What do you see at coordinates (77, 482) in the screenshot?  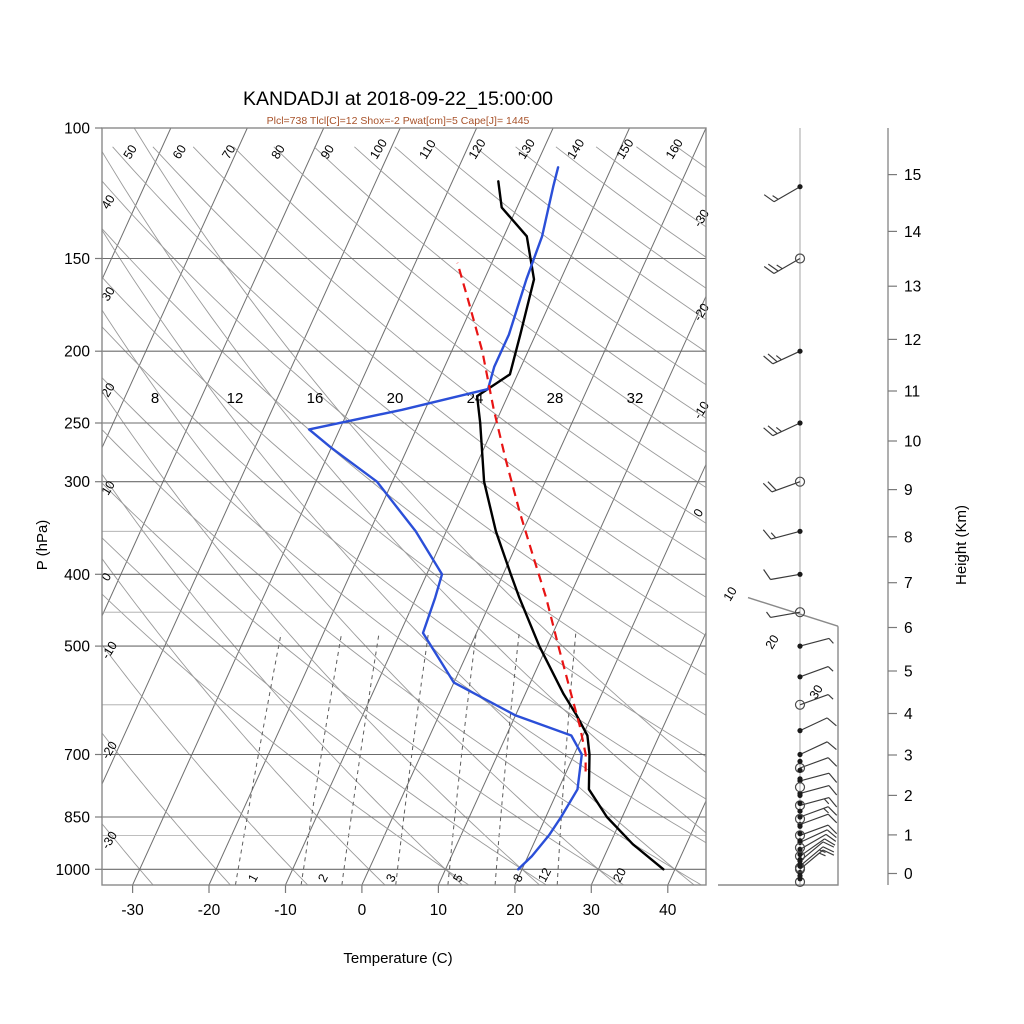 I see `pressure-tick-label: 300` at bounding box center [77, 482].